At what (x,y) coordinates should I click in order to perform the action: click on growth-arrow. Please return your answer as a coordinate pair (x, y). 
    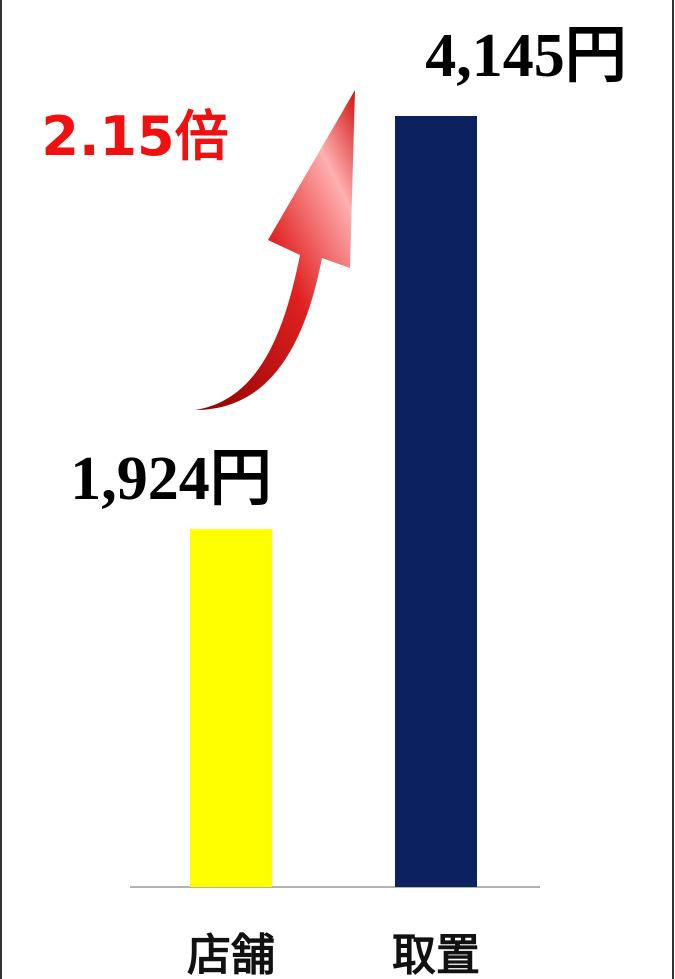
    Looking at the image, I should click on (275, 250).